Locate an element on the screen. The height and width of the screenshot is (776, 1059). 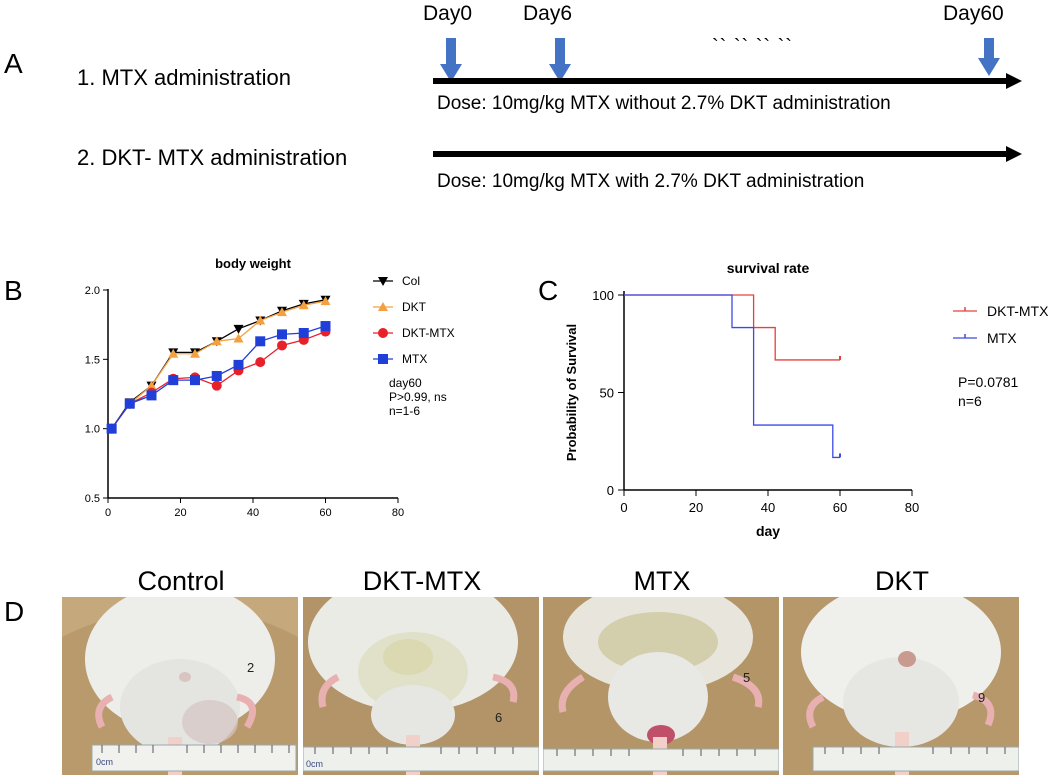
stats-annotation: day60 is located at coordinates (405, 383).